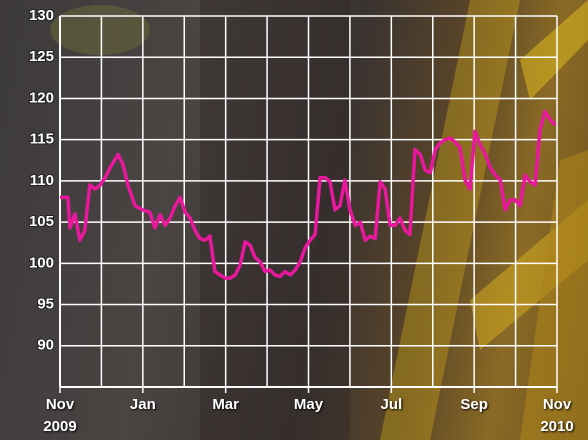 The height and width of the screenshot is (440, 588). Describe the element at coordinates (391, 404) in the screenshot. I see `x-tick-label: Jul` at that location.